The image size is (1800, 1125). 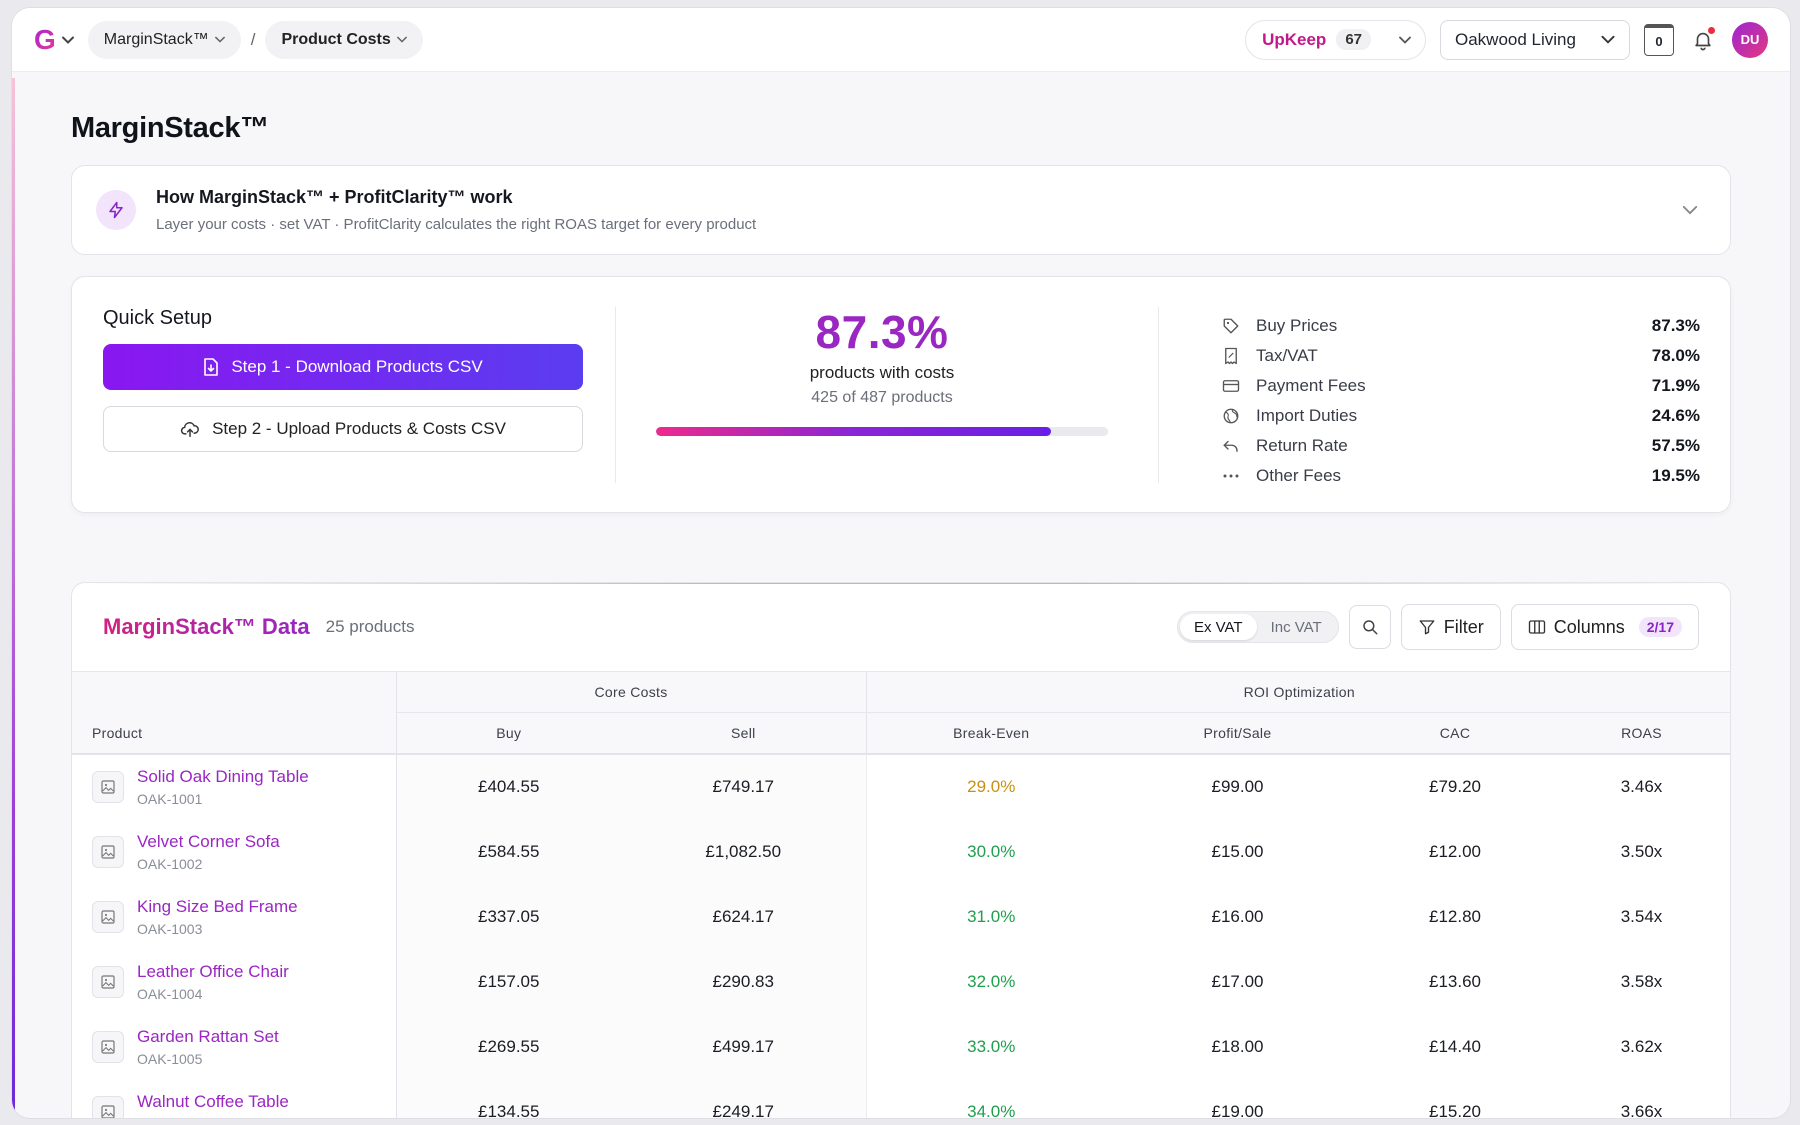 What do you see at coordinates (743, 733) in the screenshot?
I see `column-header-sell: Sell` at bounding box center [743, 733].